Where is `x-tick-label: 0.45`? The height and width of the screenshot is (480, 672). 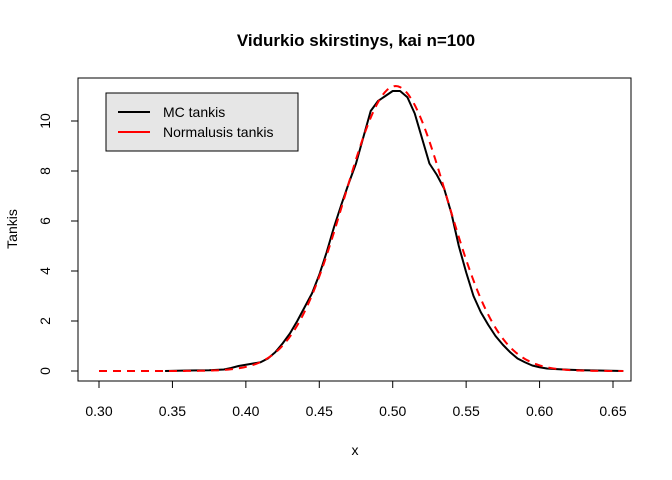
x-tick-label: 0.45 is located at coordinates (319, 411).